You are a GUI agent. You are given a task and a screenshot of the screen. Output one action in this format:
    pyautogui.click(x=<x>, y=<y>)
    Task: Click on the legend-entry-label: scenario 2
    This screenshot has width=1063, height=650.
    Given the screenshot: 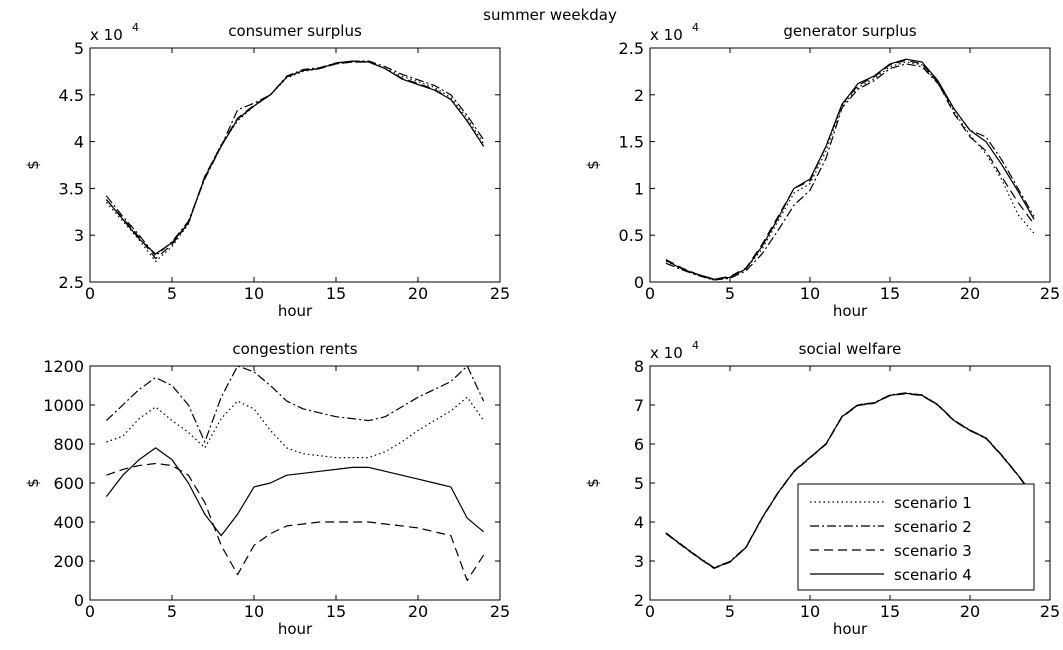 What is the action you would take?
    pyautogui.click(x=933, y=527)
    